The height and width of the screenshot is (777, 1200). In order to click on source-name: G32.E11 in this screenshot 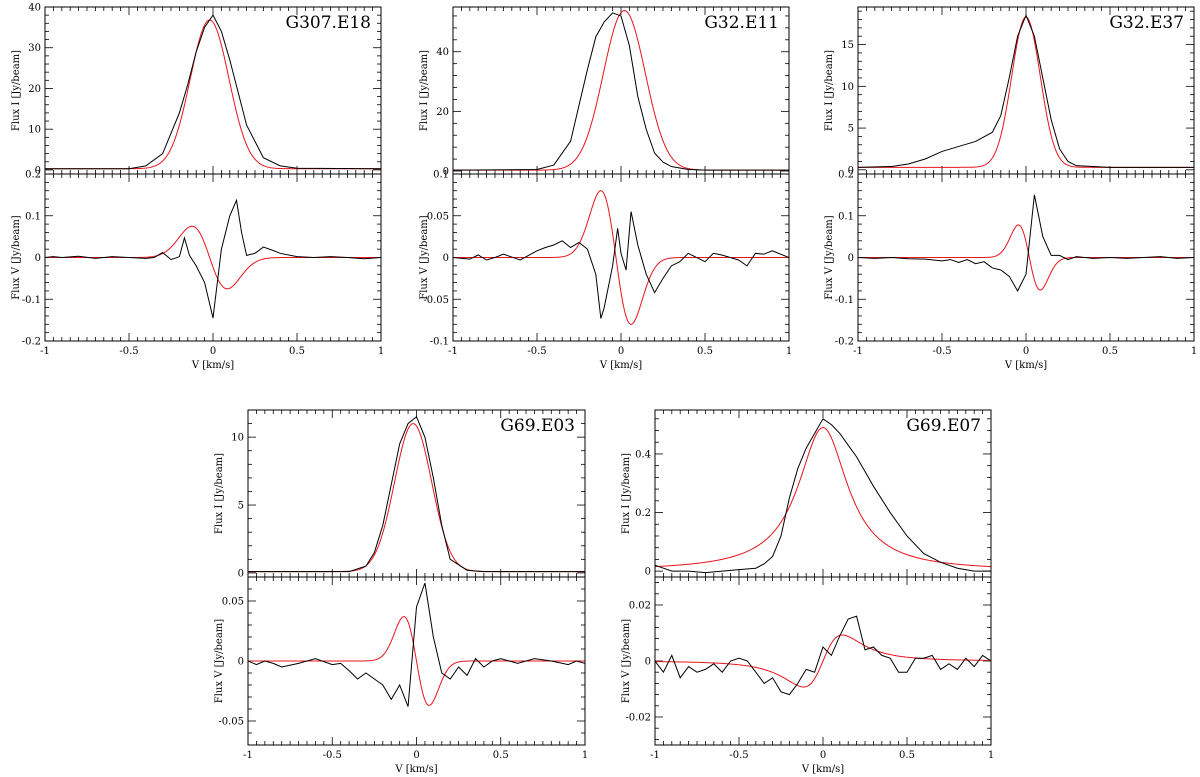, I will do `click(741, 23)`.